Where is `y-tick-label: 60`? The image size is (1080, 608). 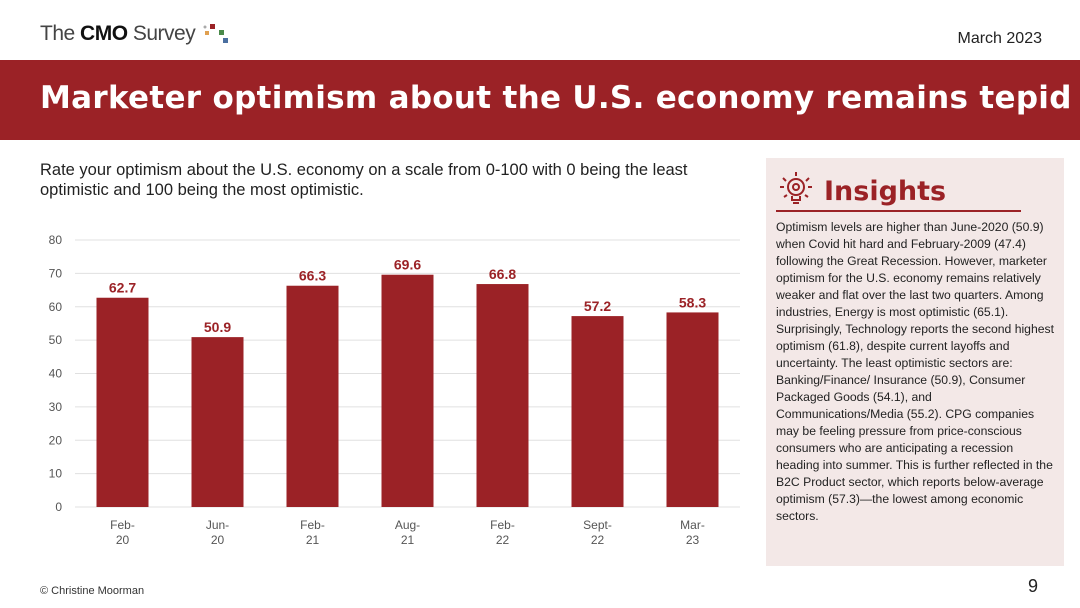
y-tick-label: 60 is located at coordinates (56, 307).